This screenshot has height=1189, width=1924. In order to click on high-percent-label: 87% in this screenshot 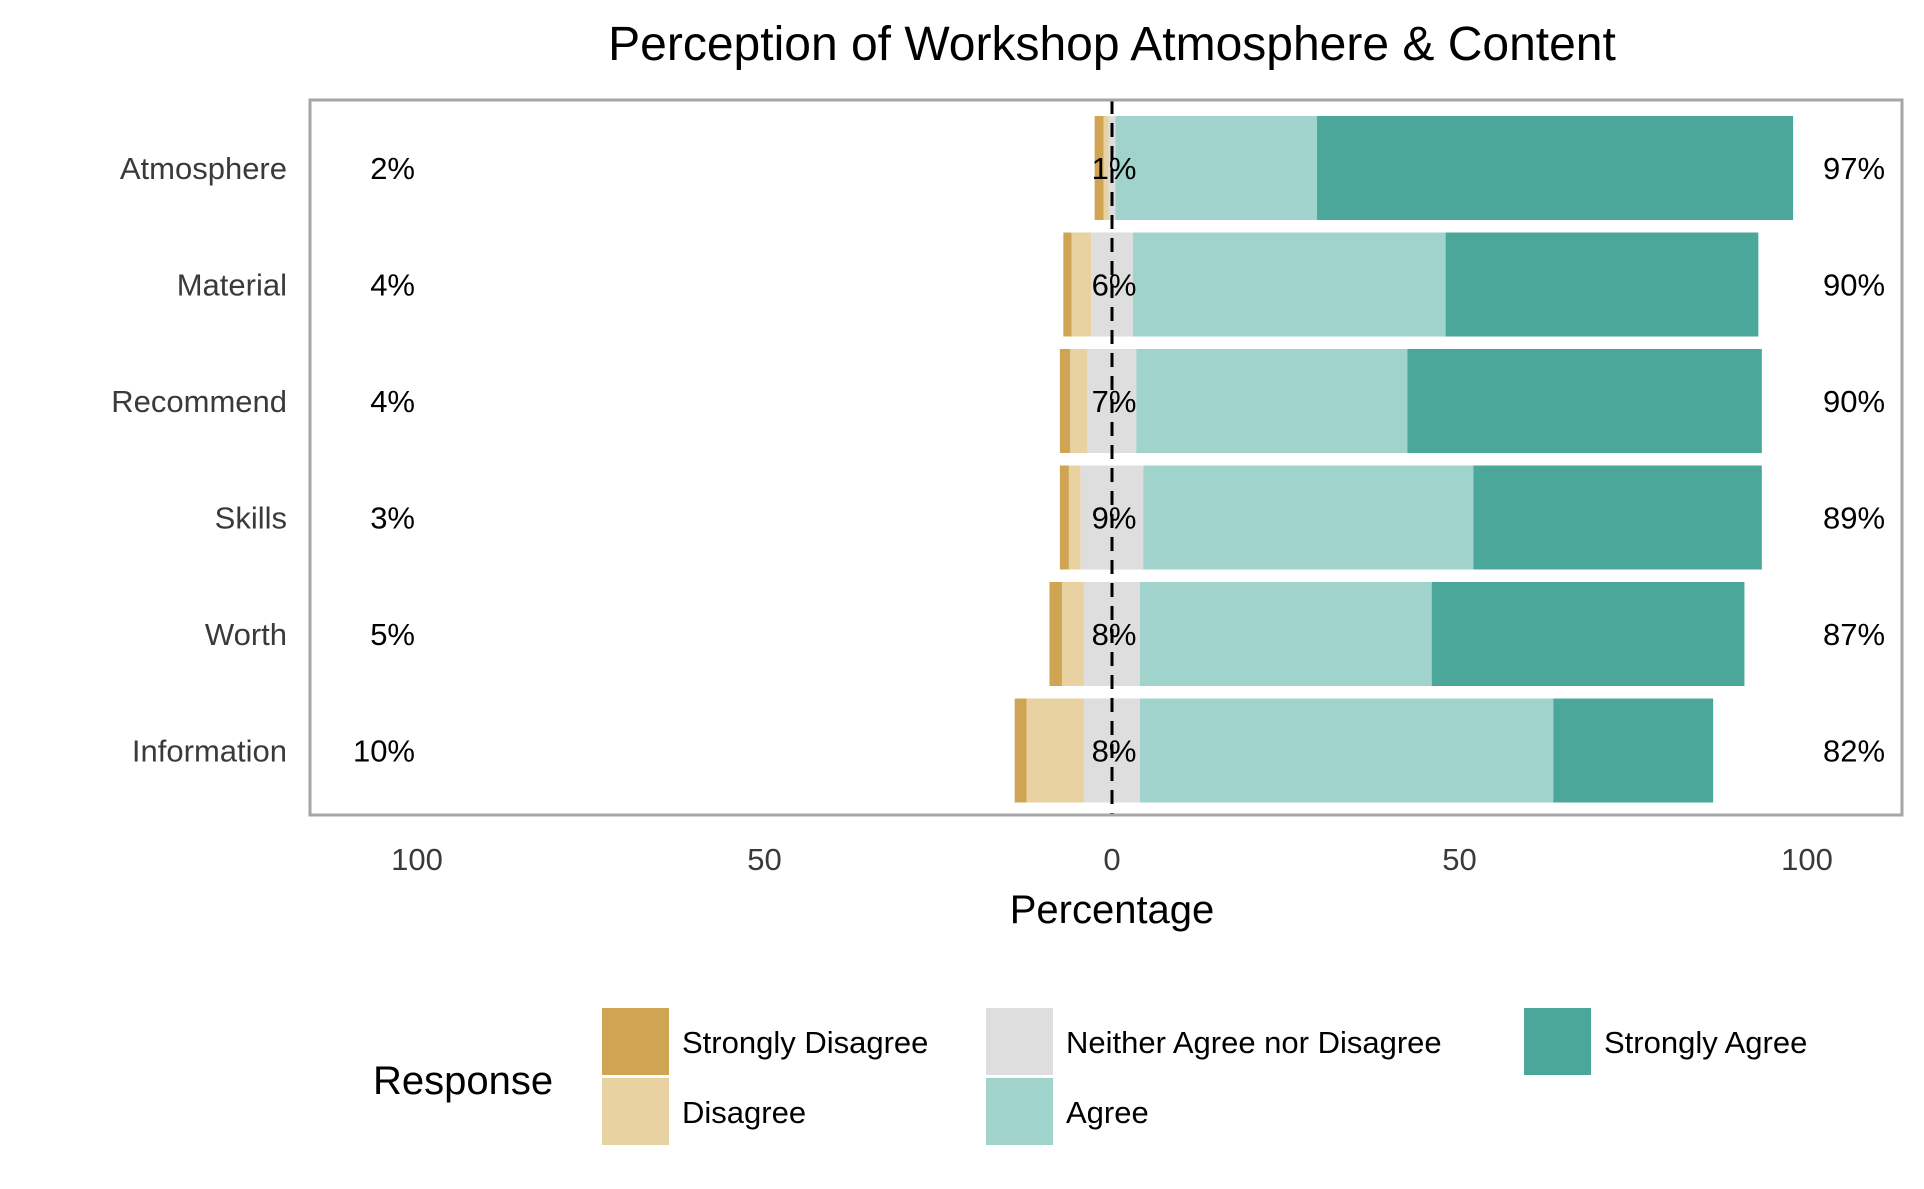, I will do `click(1854, 634)`.